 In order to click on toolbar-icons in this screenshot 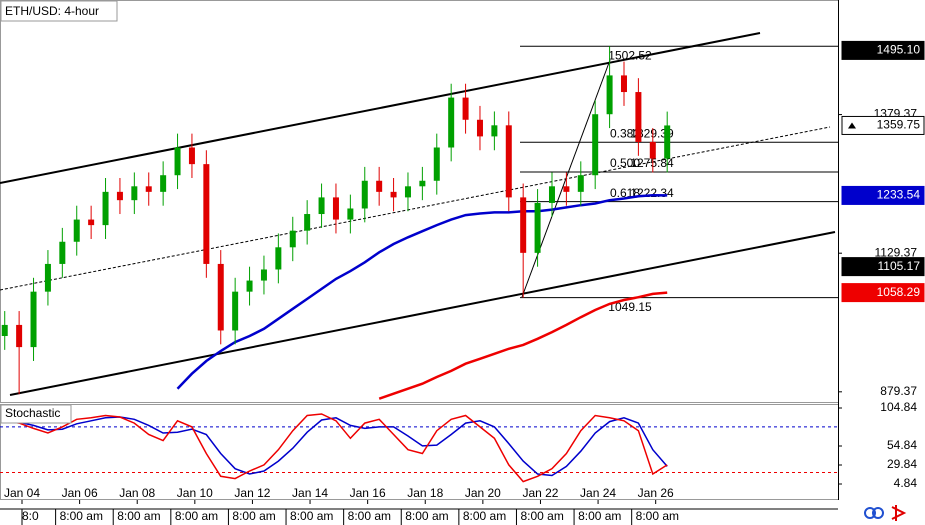, I will do `click(885, 513)`.